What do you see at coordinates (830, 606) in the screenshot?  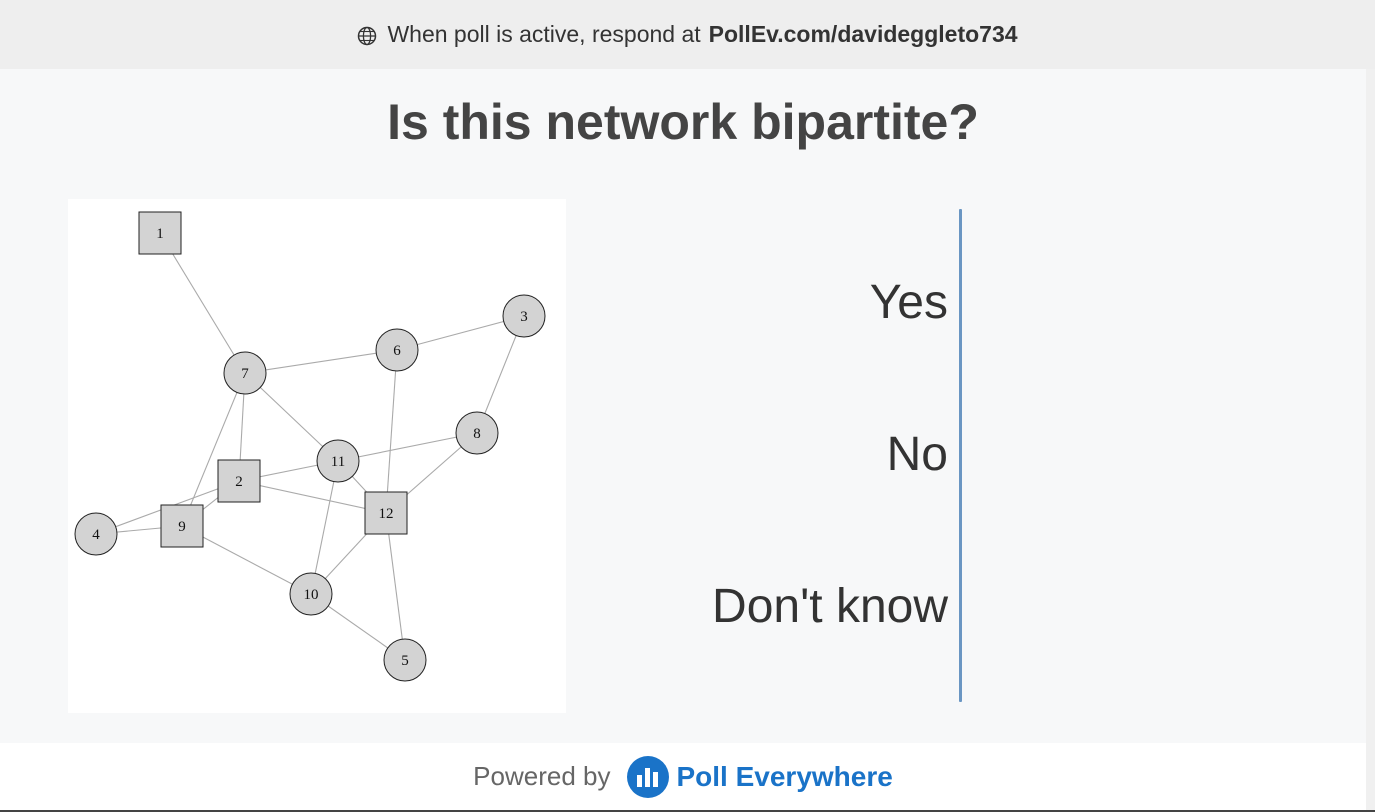 I see `option-dont-know: Don't know` at bounding box center [830, 606].